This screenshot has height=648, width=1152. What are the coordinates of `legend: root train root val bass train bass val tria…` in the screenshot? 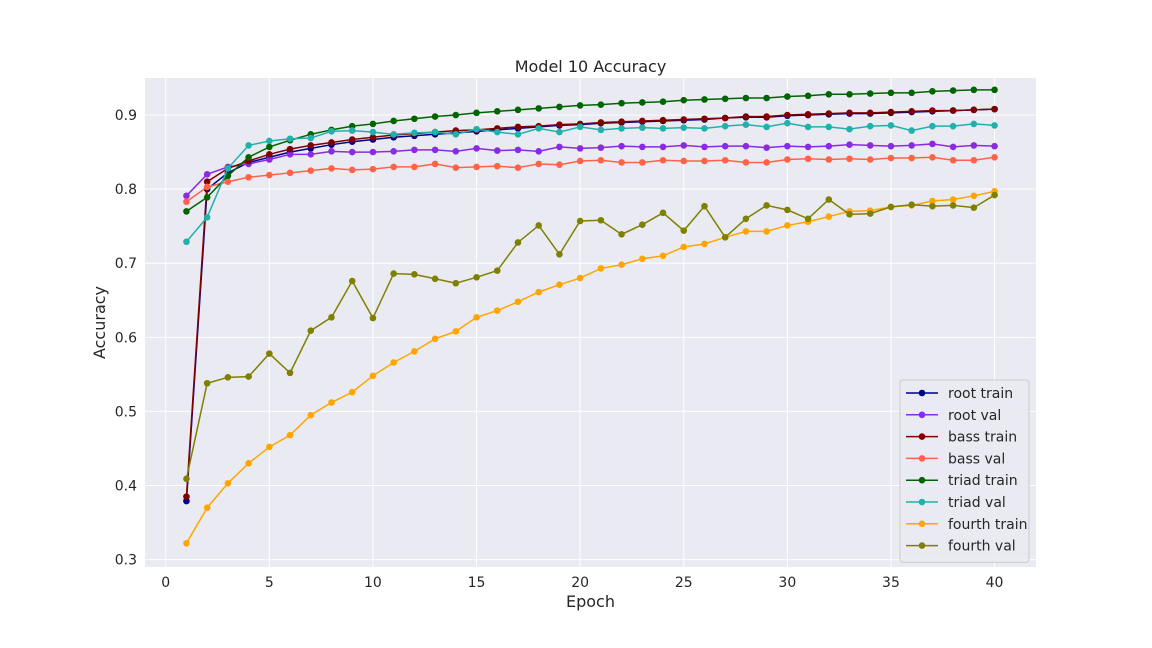 It's located at (964, 471).